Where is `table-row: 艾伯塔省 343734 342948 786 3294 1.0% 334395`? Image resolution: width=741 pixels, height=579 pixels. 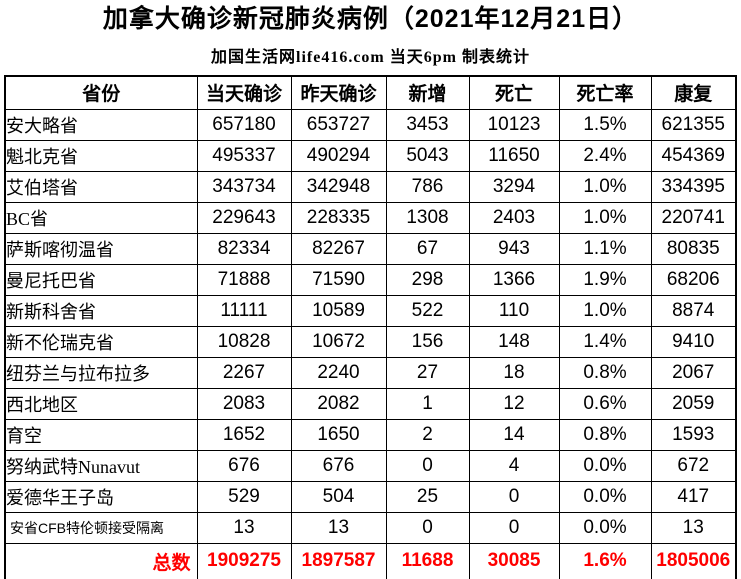 table-row: 艾伯塔省 343734 342948 786 3294 1.0% 334395 is located at coordinates (370, 186).